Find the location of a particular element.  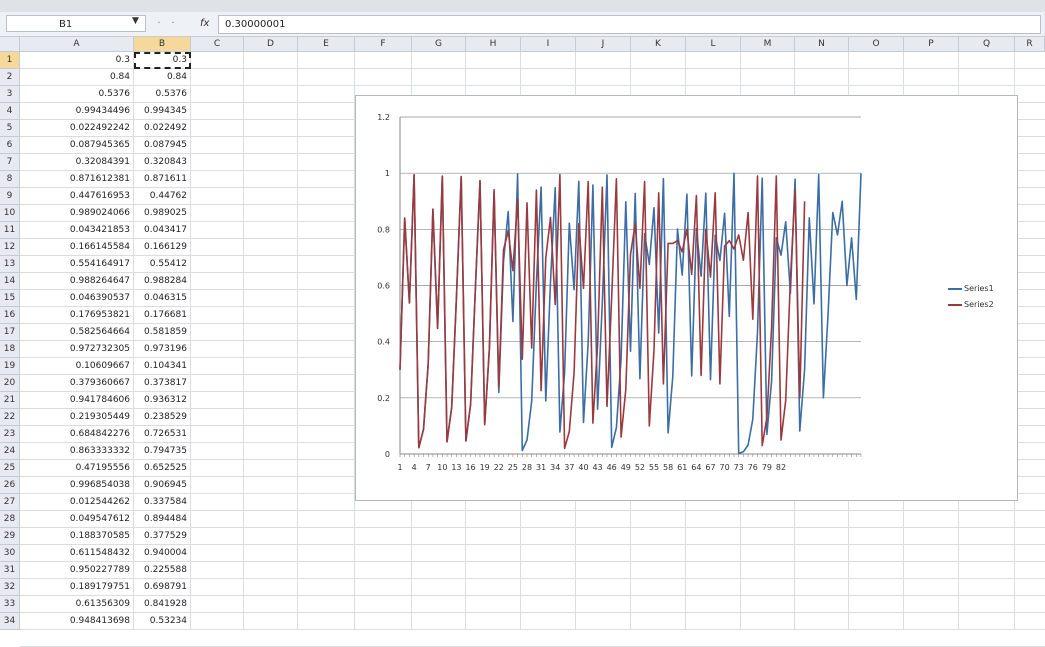

cell-a: 0.189179751 is located at coordinates (99, 587).